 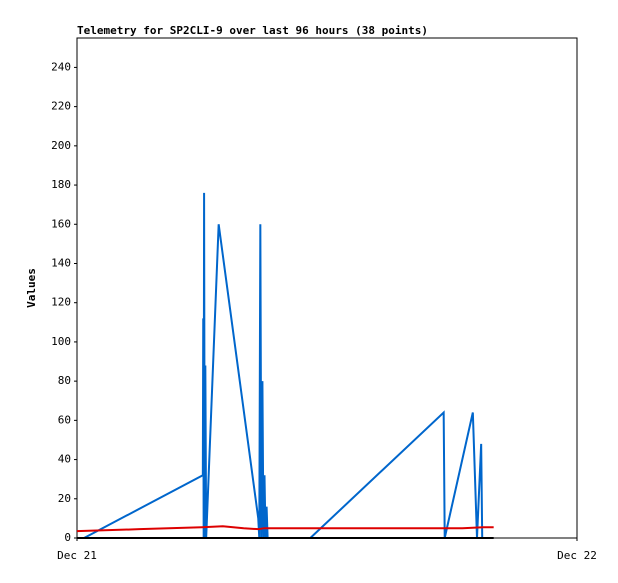 I want to click on y-tick-label: 80, so click(x=64, y=380).